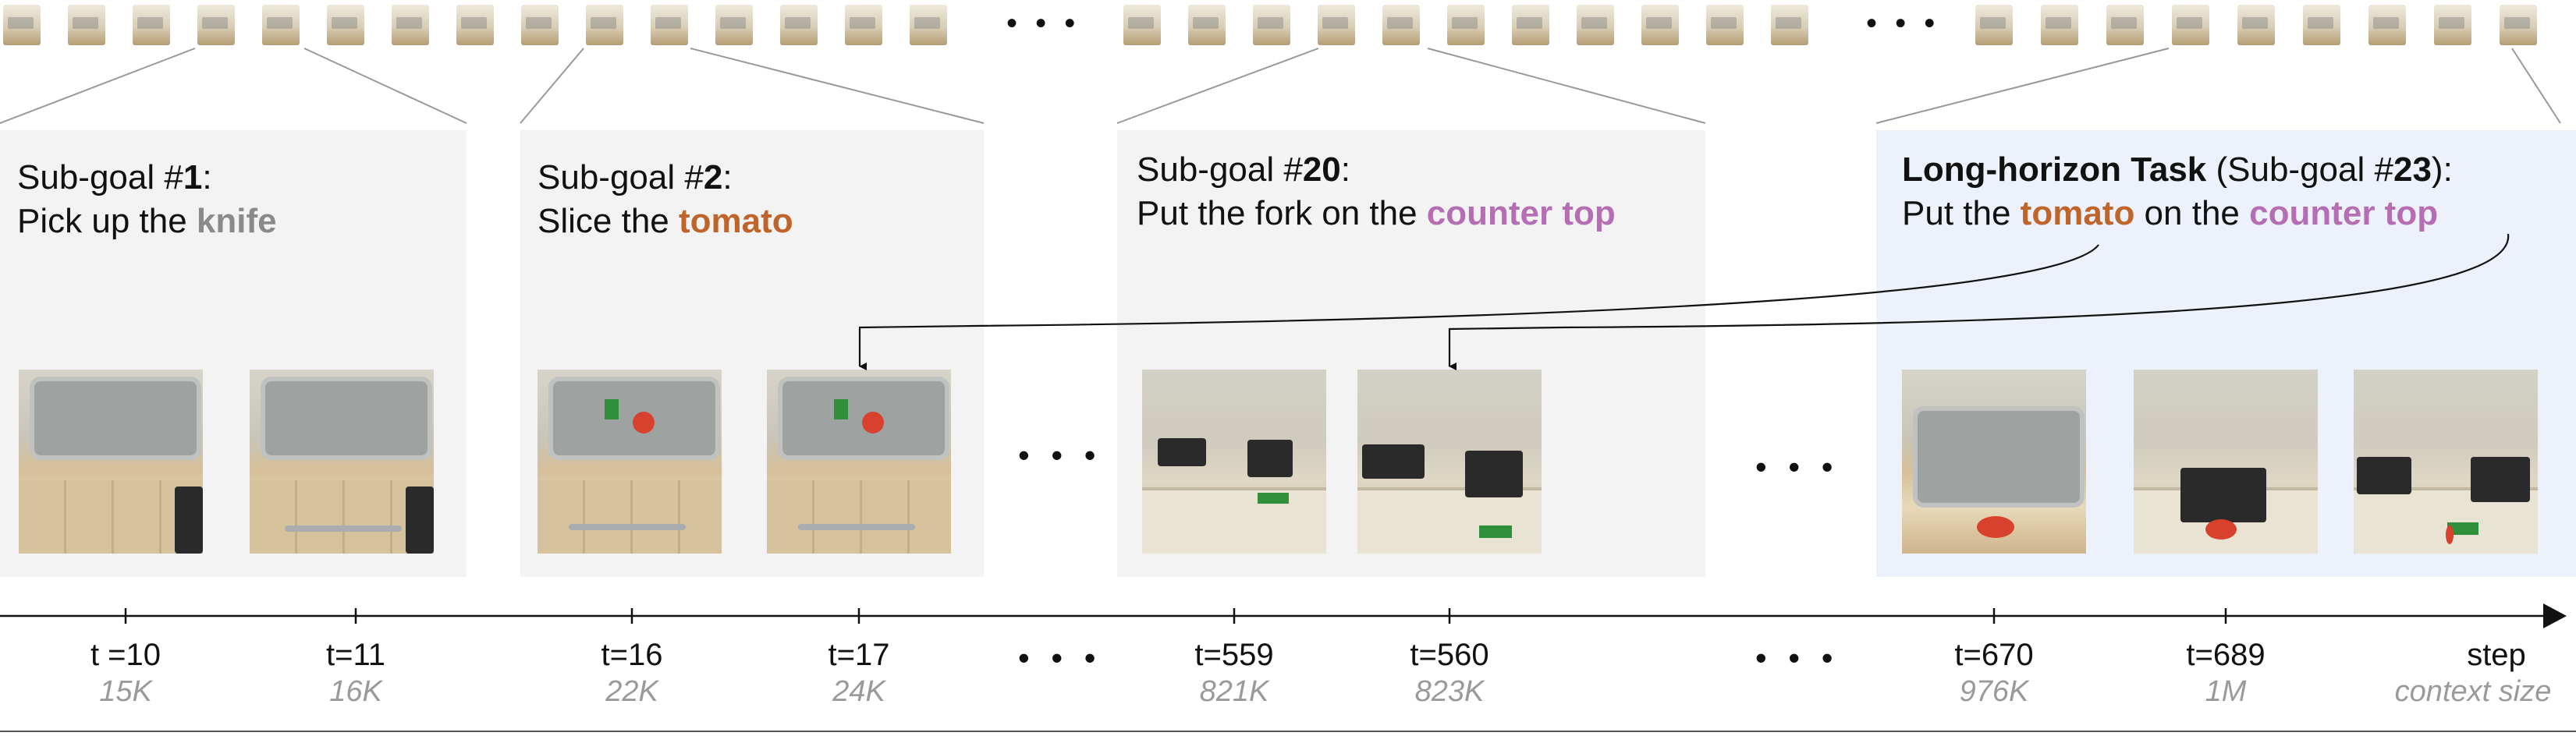 Image resolution: width=2576 pixels, height=736 pixels. I want to click on ellipsis-mid-1: • • •, so click(1060, 455).